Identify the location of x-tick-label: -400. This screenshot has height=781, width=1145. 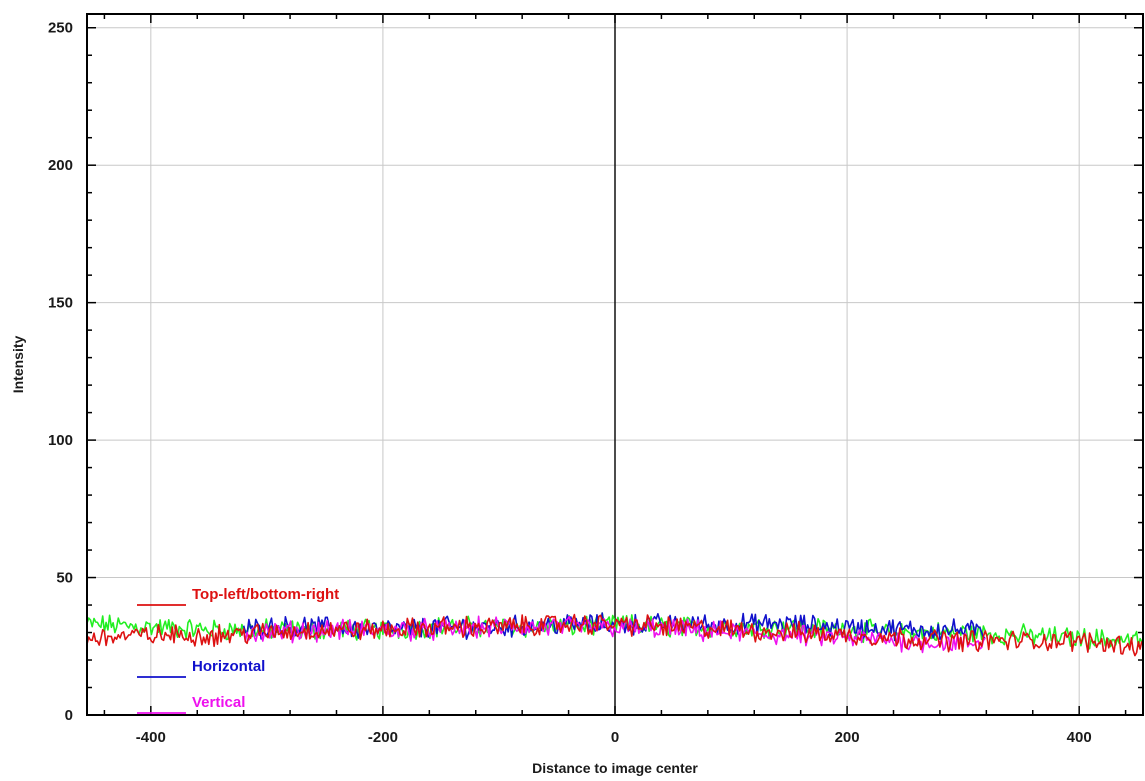
(151, 737).